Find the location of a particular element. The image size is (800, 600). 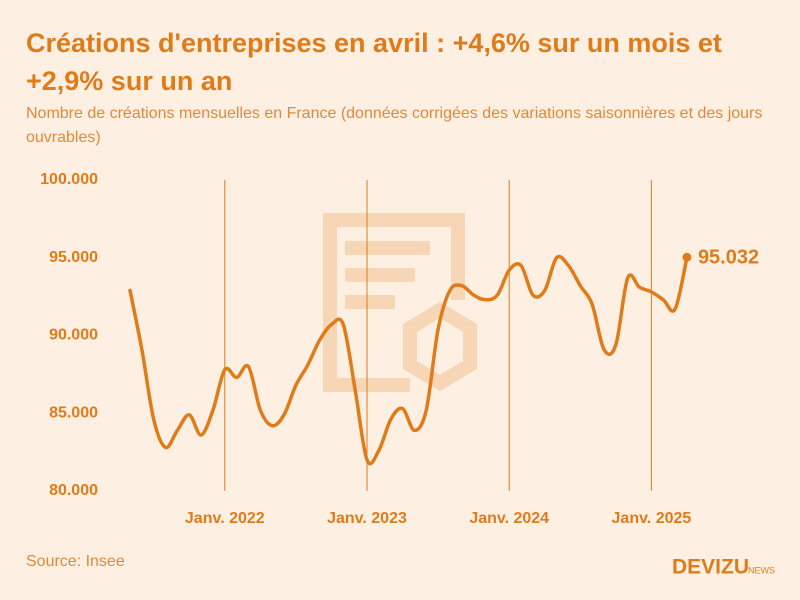

x-tick-label: Janv. 2025 is located at coordinates (652, 518).